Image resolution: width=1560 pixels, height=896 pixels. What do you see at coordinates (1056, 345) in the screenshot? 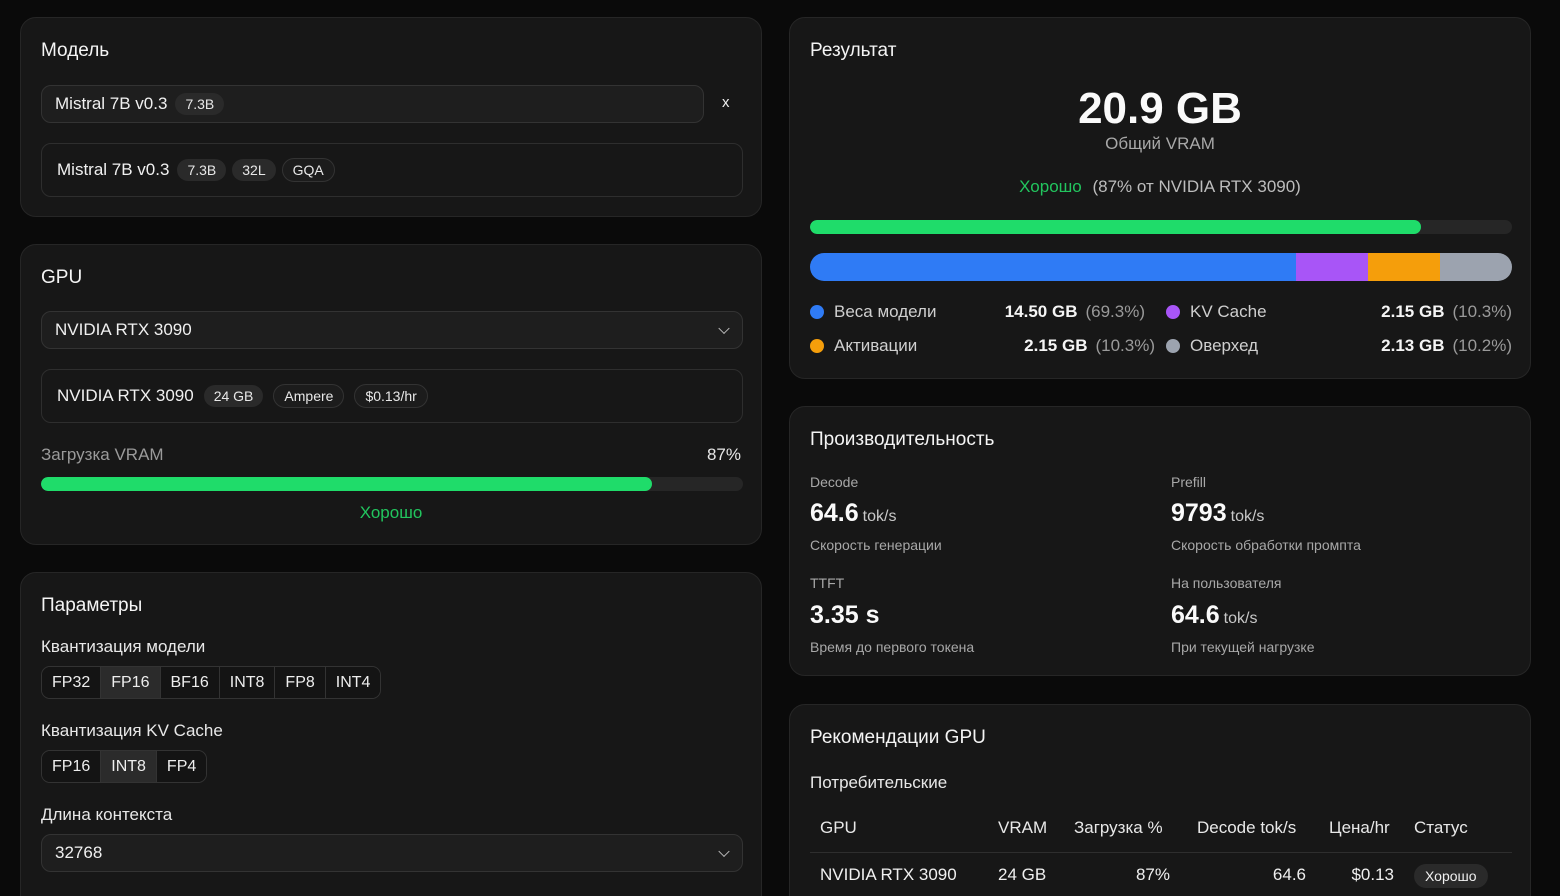
I see `legend-value: 2.15 GB` at bounding box center [1056, 345].